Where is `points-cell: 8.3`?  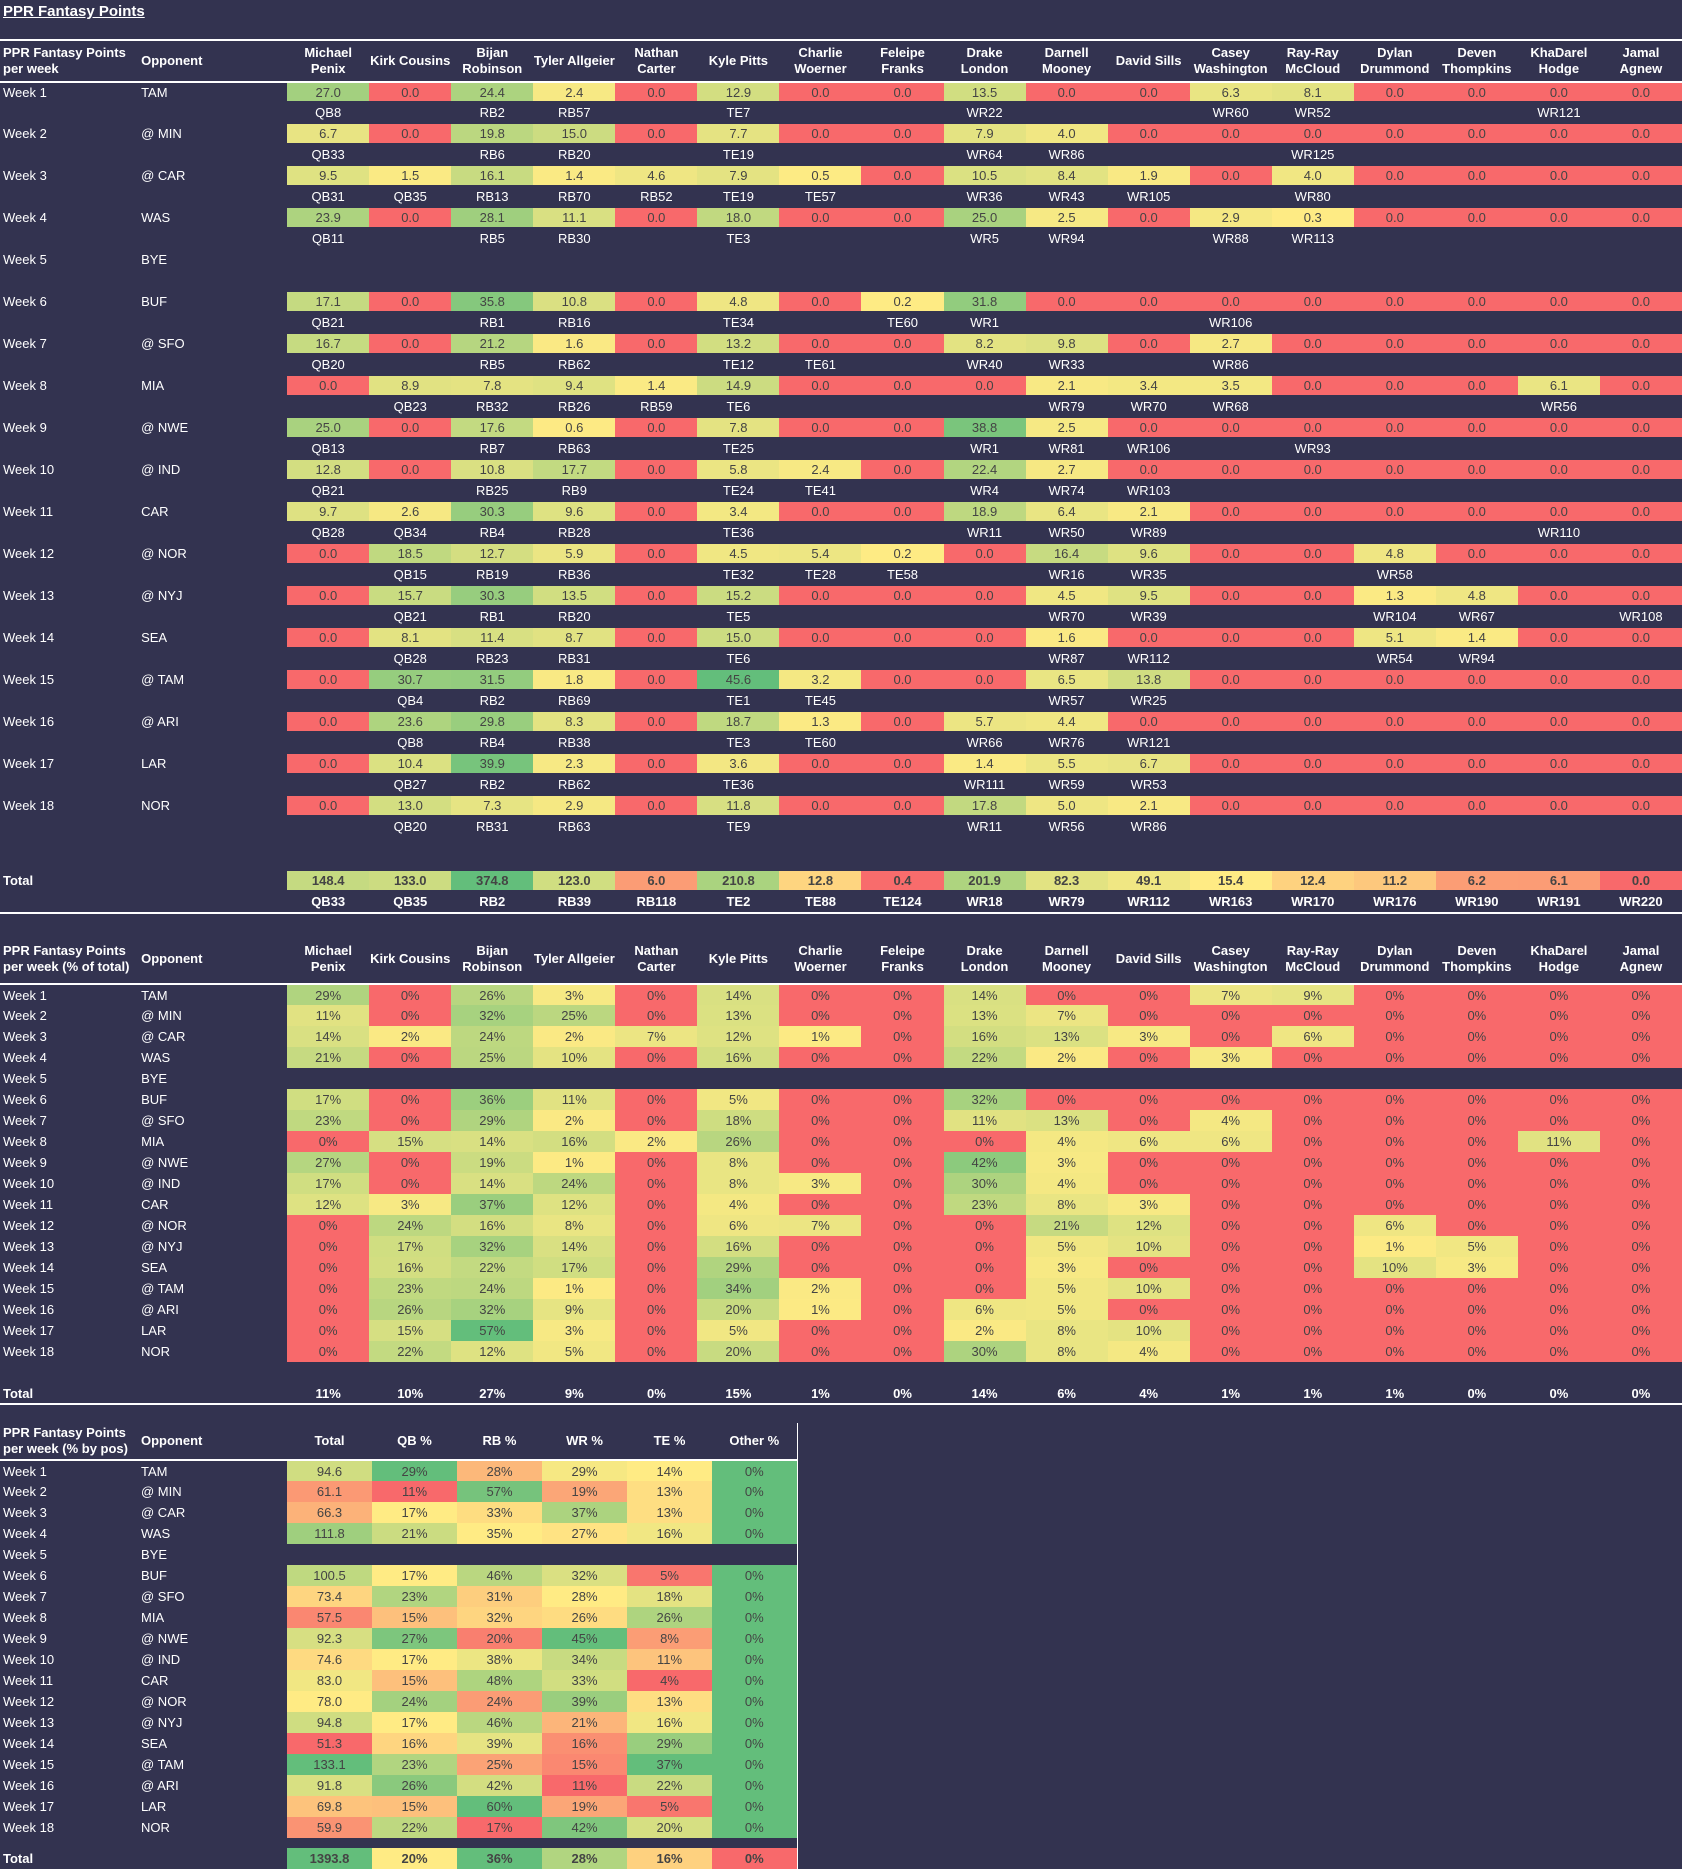 points-cell: 8.3 is located at coordinates (574, 721).